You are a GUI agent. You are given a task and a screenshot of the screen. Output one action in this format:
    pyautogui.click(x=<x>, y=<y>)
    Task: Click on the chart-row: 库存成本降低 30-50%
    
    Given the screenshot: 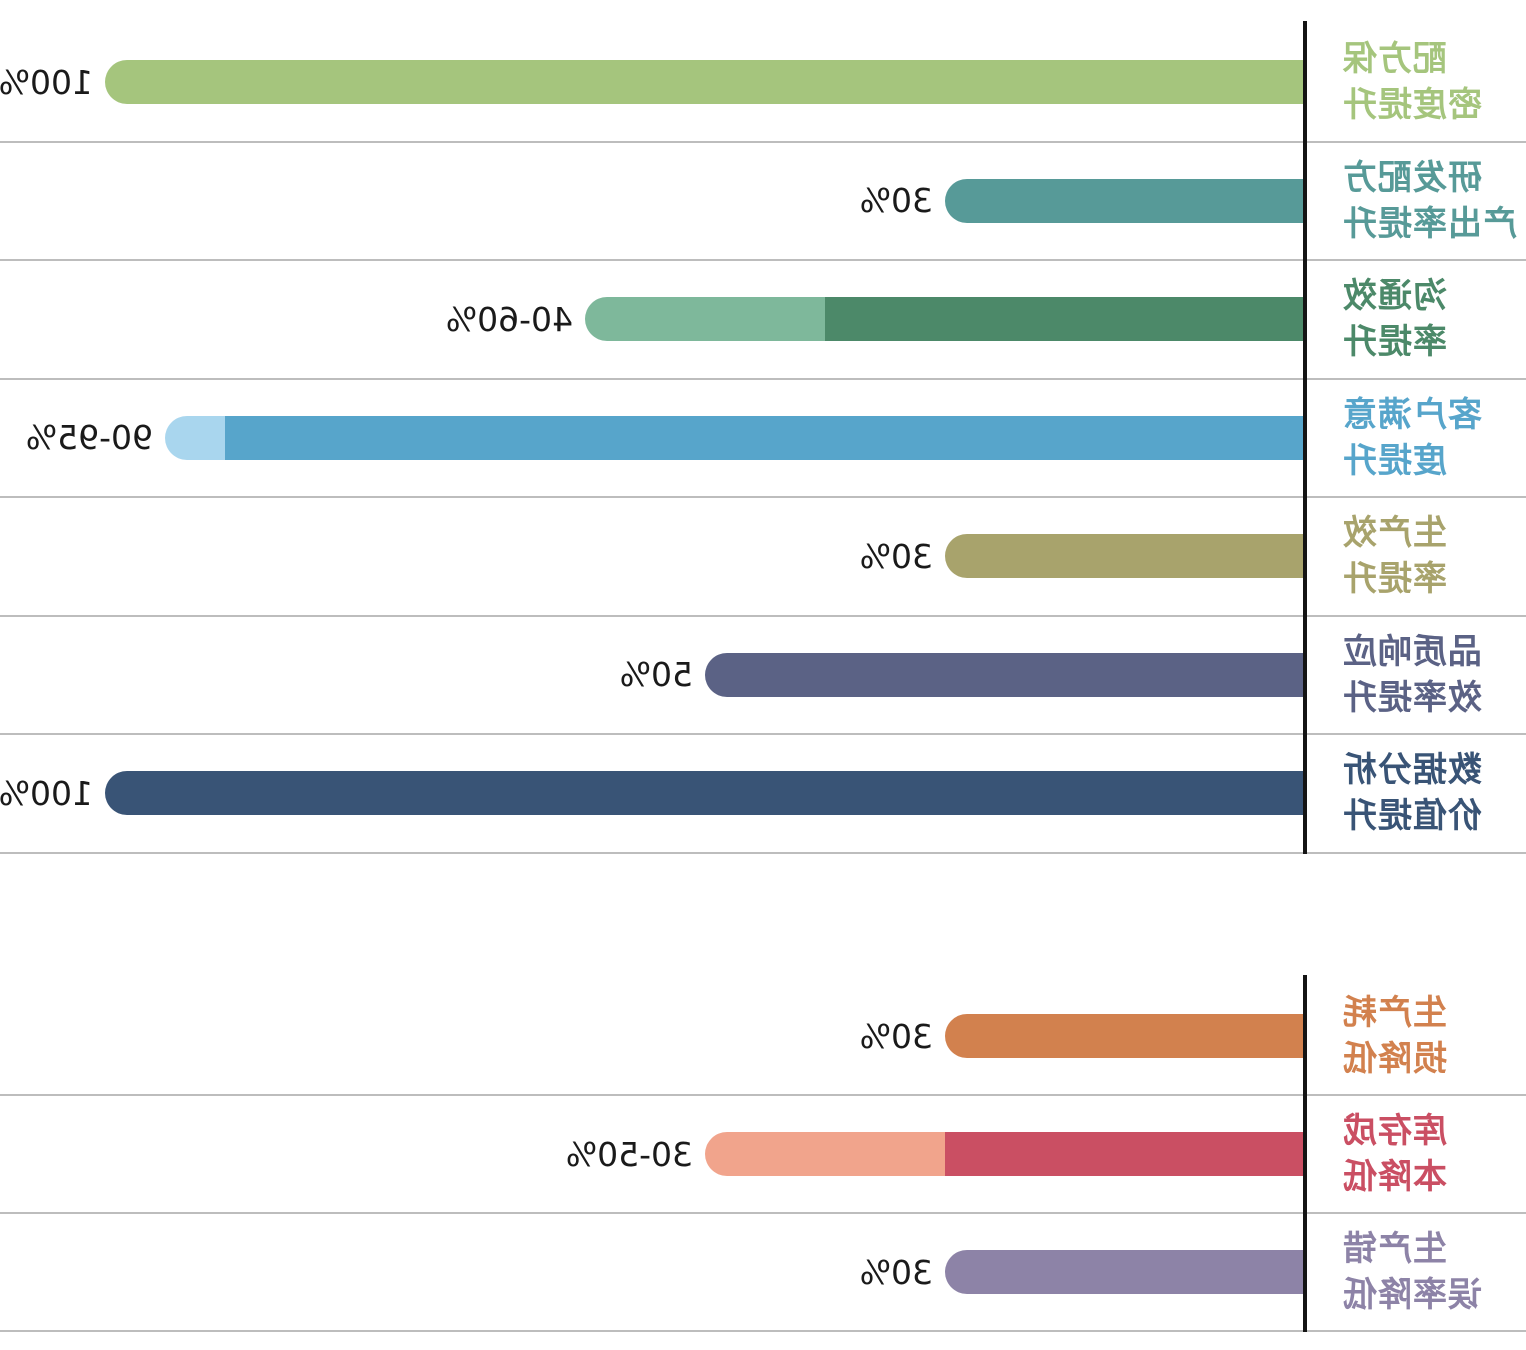 What is the action you would take?
    pyautogui.click(x=763, y=1155)
    